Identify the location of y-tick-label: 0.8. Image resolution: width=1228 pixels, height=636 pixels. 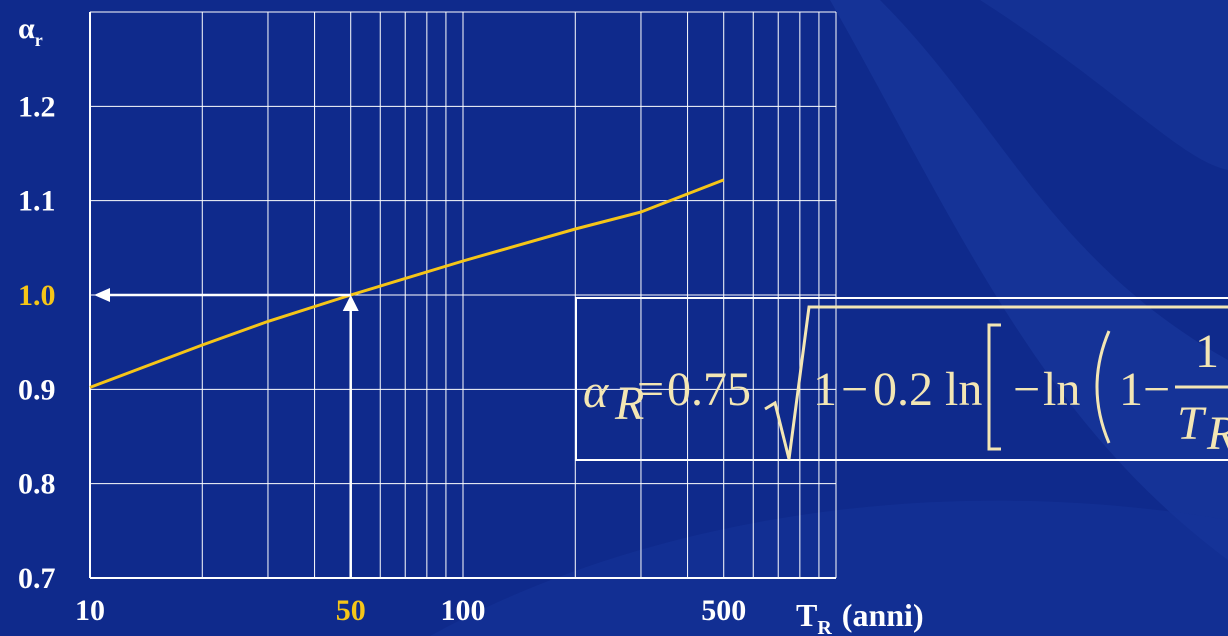
(37, 484).